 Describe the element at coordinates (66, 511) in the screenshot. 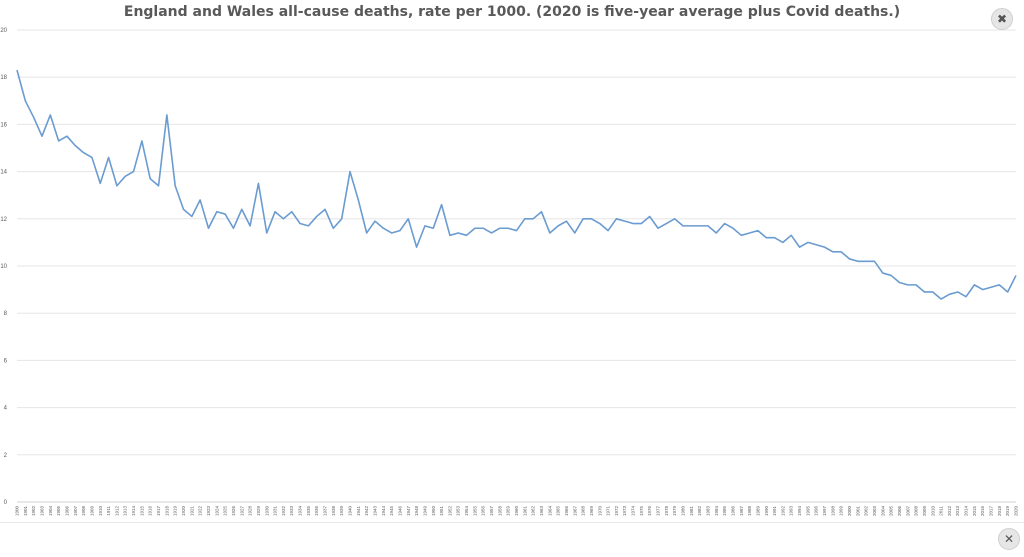

I see `x-tick-label: 1906` at that location.